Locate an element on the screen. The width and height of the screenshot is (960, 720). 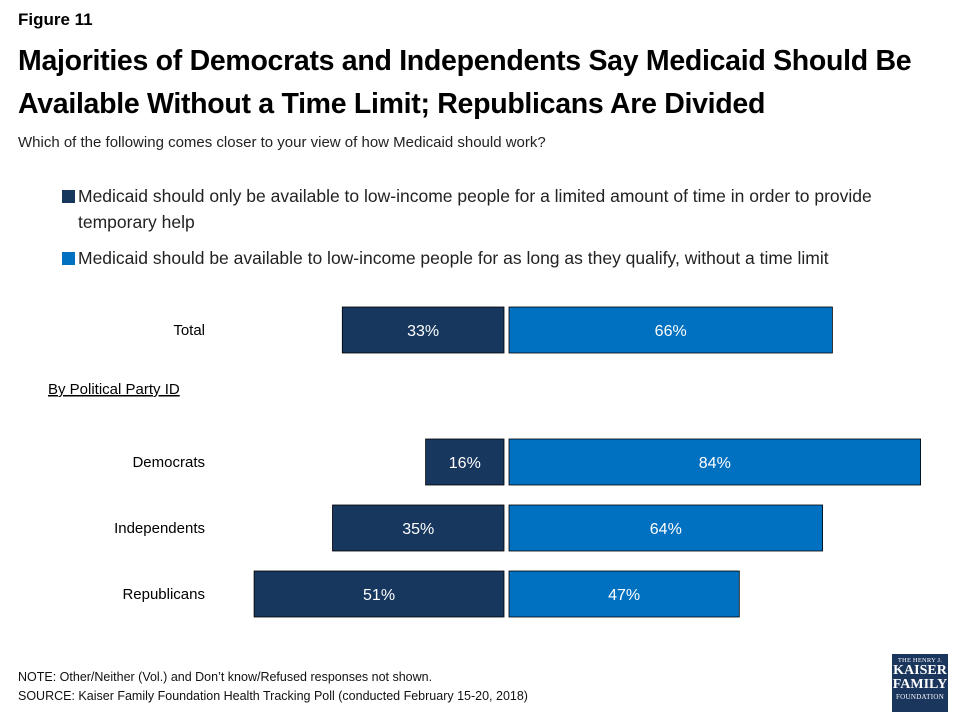
kff-logo: THE HENRY J. KAISER FAMILY FOUNDATION is located at coordinates (920, 683).